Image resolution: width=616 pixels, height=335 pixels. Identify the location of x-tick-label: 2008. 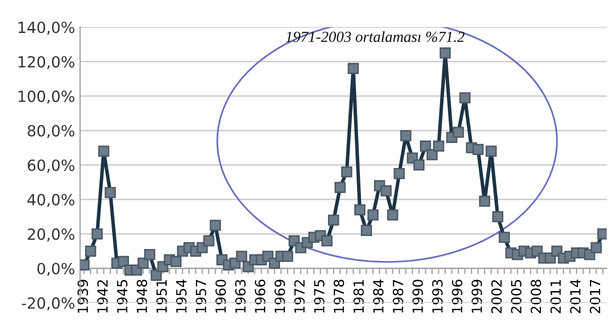
(536, 297).